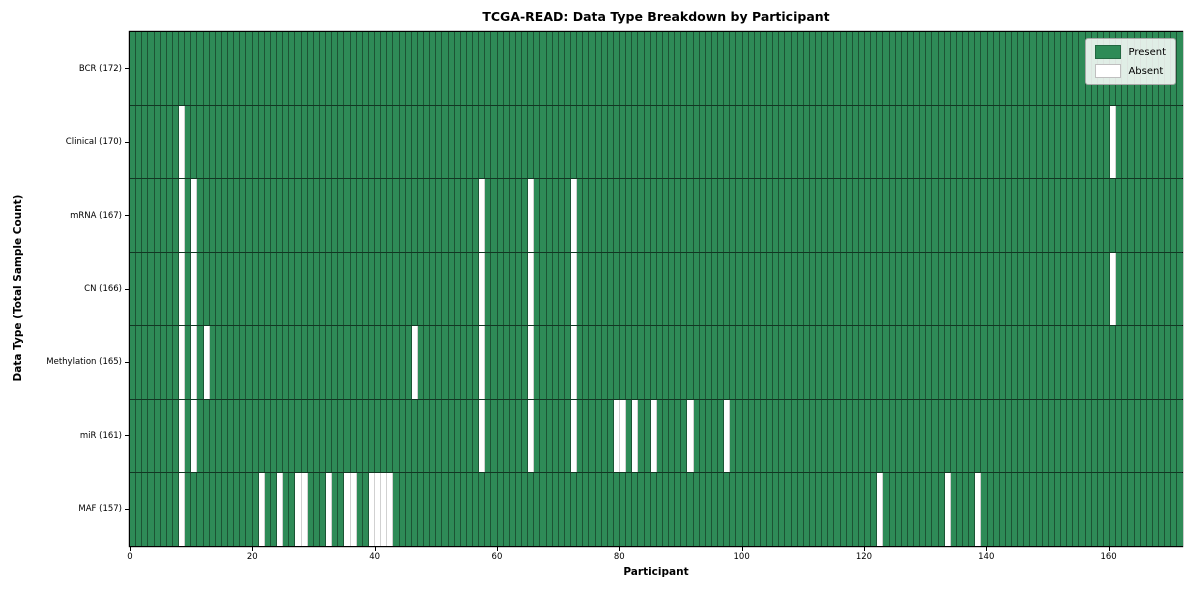 This screenshot has width=1200, height=600. What do you see at coordinates (100, 435) in the screenshot?
I see `y-tick-label: miR (161)` at bounding box center [100, 435].